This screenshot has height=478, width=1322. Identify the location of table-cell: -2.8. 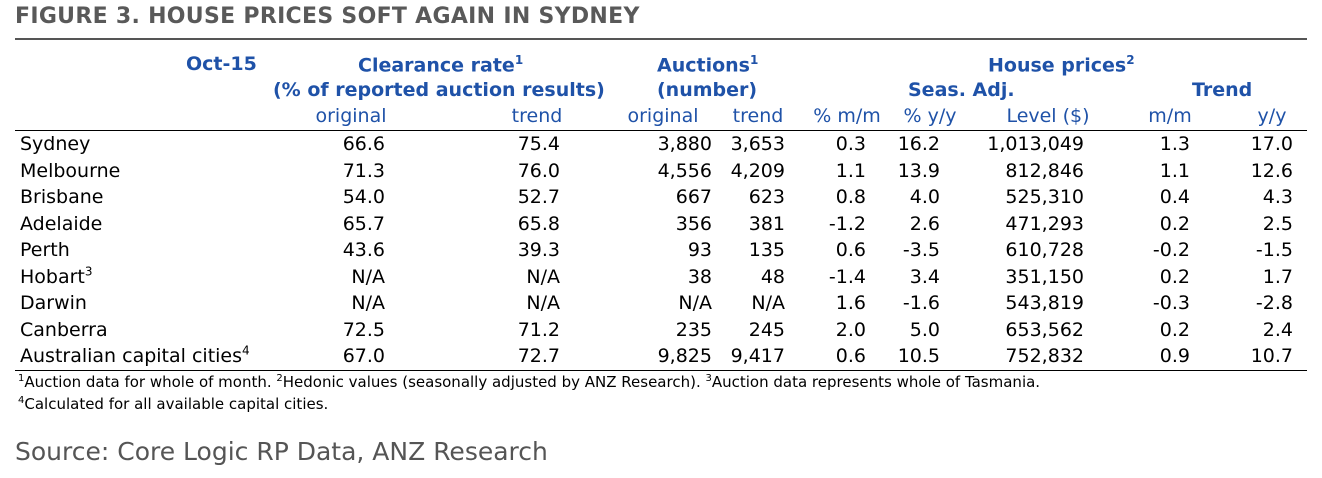
(1274, 303).